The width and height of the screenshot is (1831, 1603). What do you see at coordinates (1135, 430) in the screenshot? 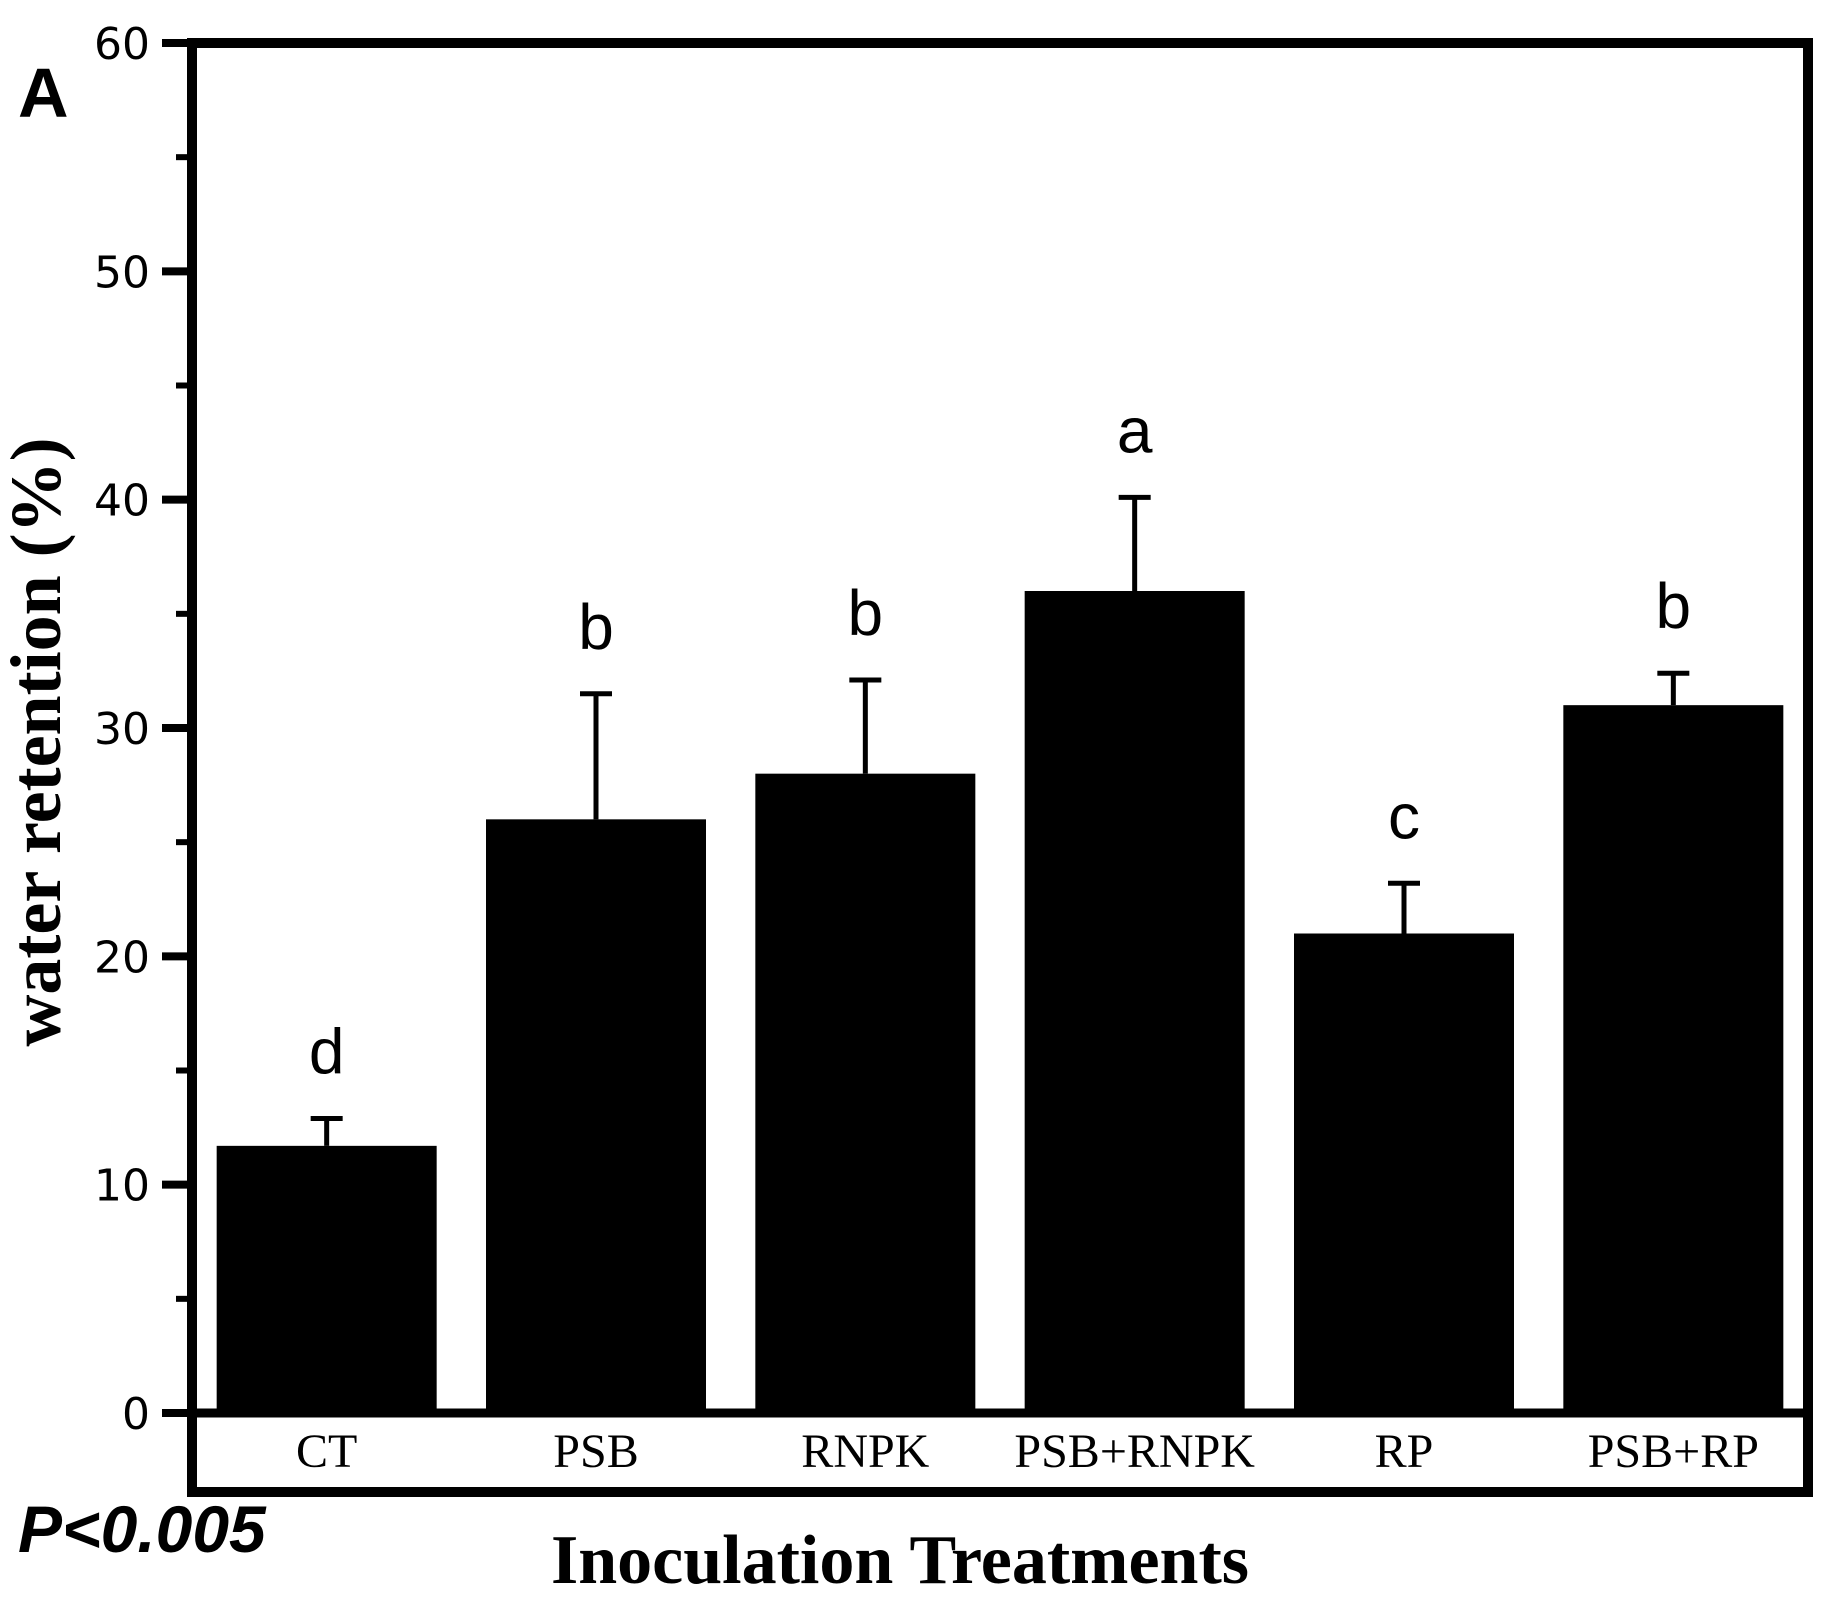
I see `significance-letter: a` at bounding box center [1135, 430].